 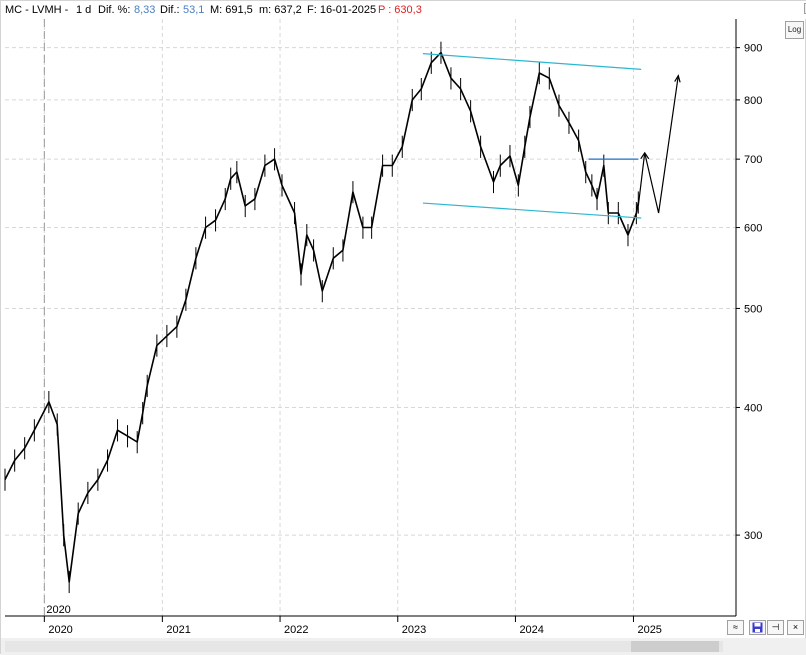 What do you see at coordinates (84, 10) in the screenshot?
I see `period-label: 1 d` at bounding box center [84, 10].